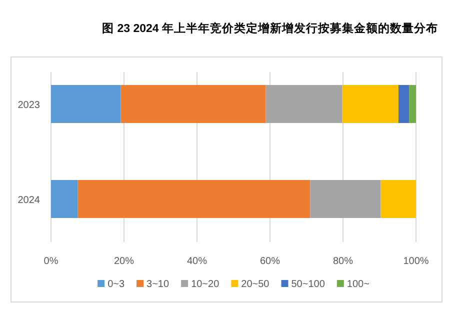  What do you see at coordinates (205, 284) in the screenshot?
I see `legend-label: 10~20` at bounding box center [205, 284].